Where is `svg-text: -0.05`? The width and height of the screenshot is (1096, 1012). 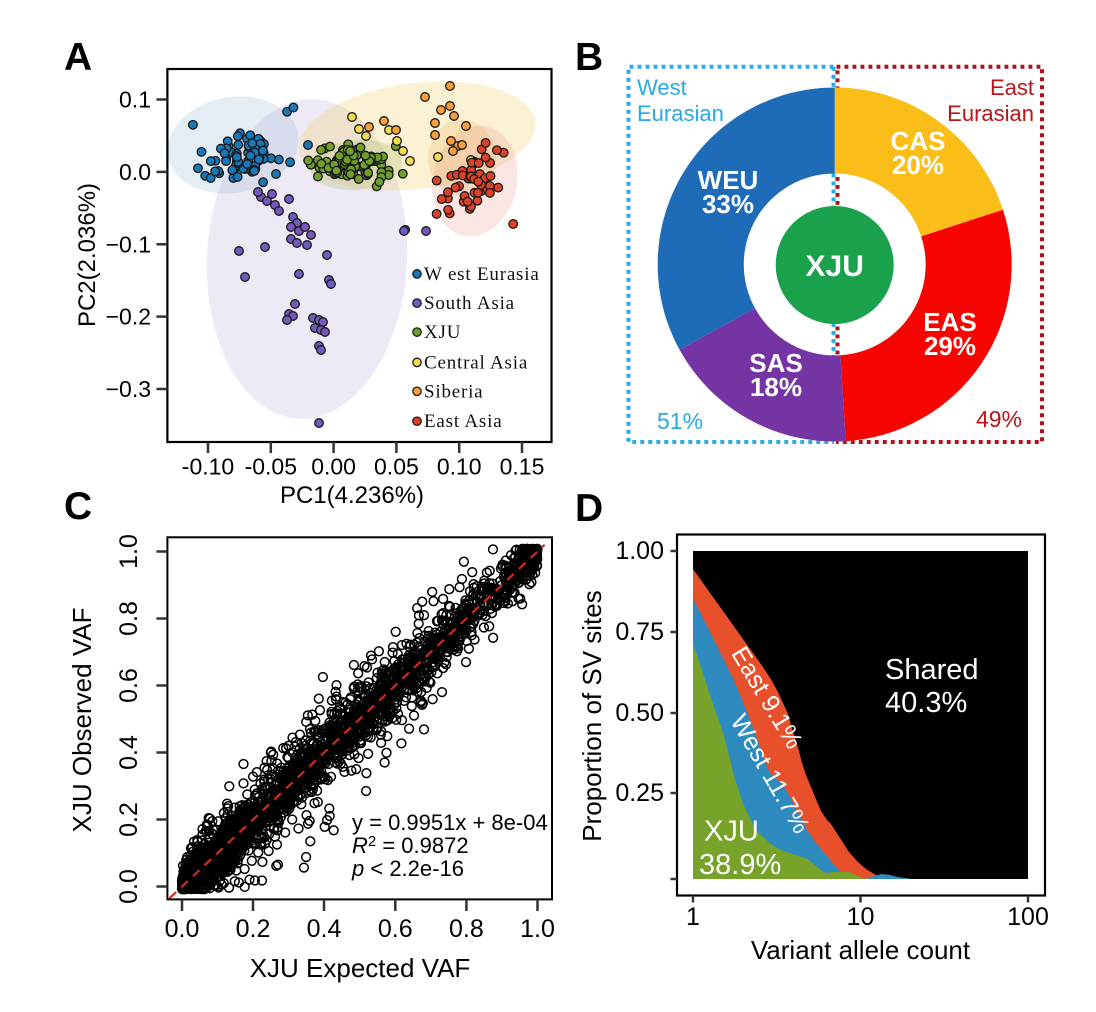 svg-text: -0.05 is located at coordinates (271, 467).